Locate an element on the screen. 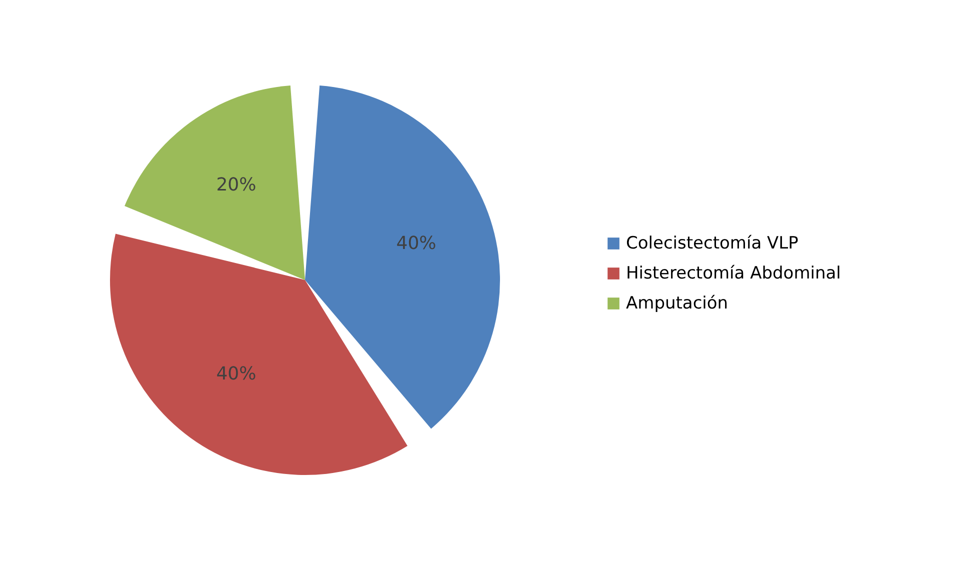 This screenshot has height=581, width=961. legend-label: Colecistectomía VLP is located at coordinates (712, 244).